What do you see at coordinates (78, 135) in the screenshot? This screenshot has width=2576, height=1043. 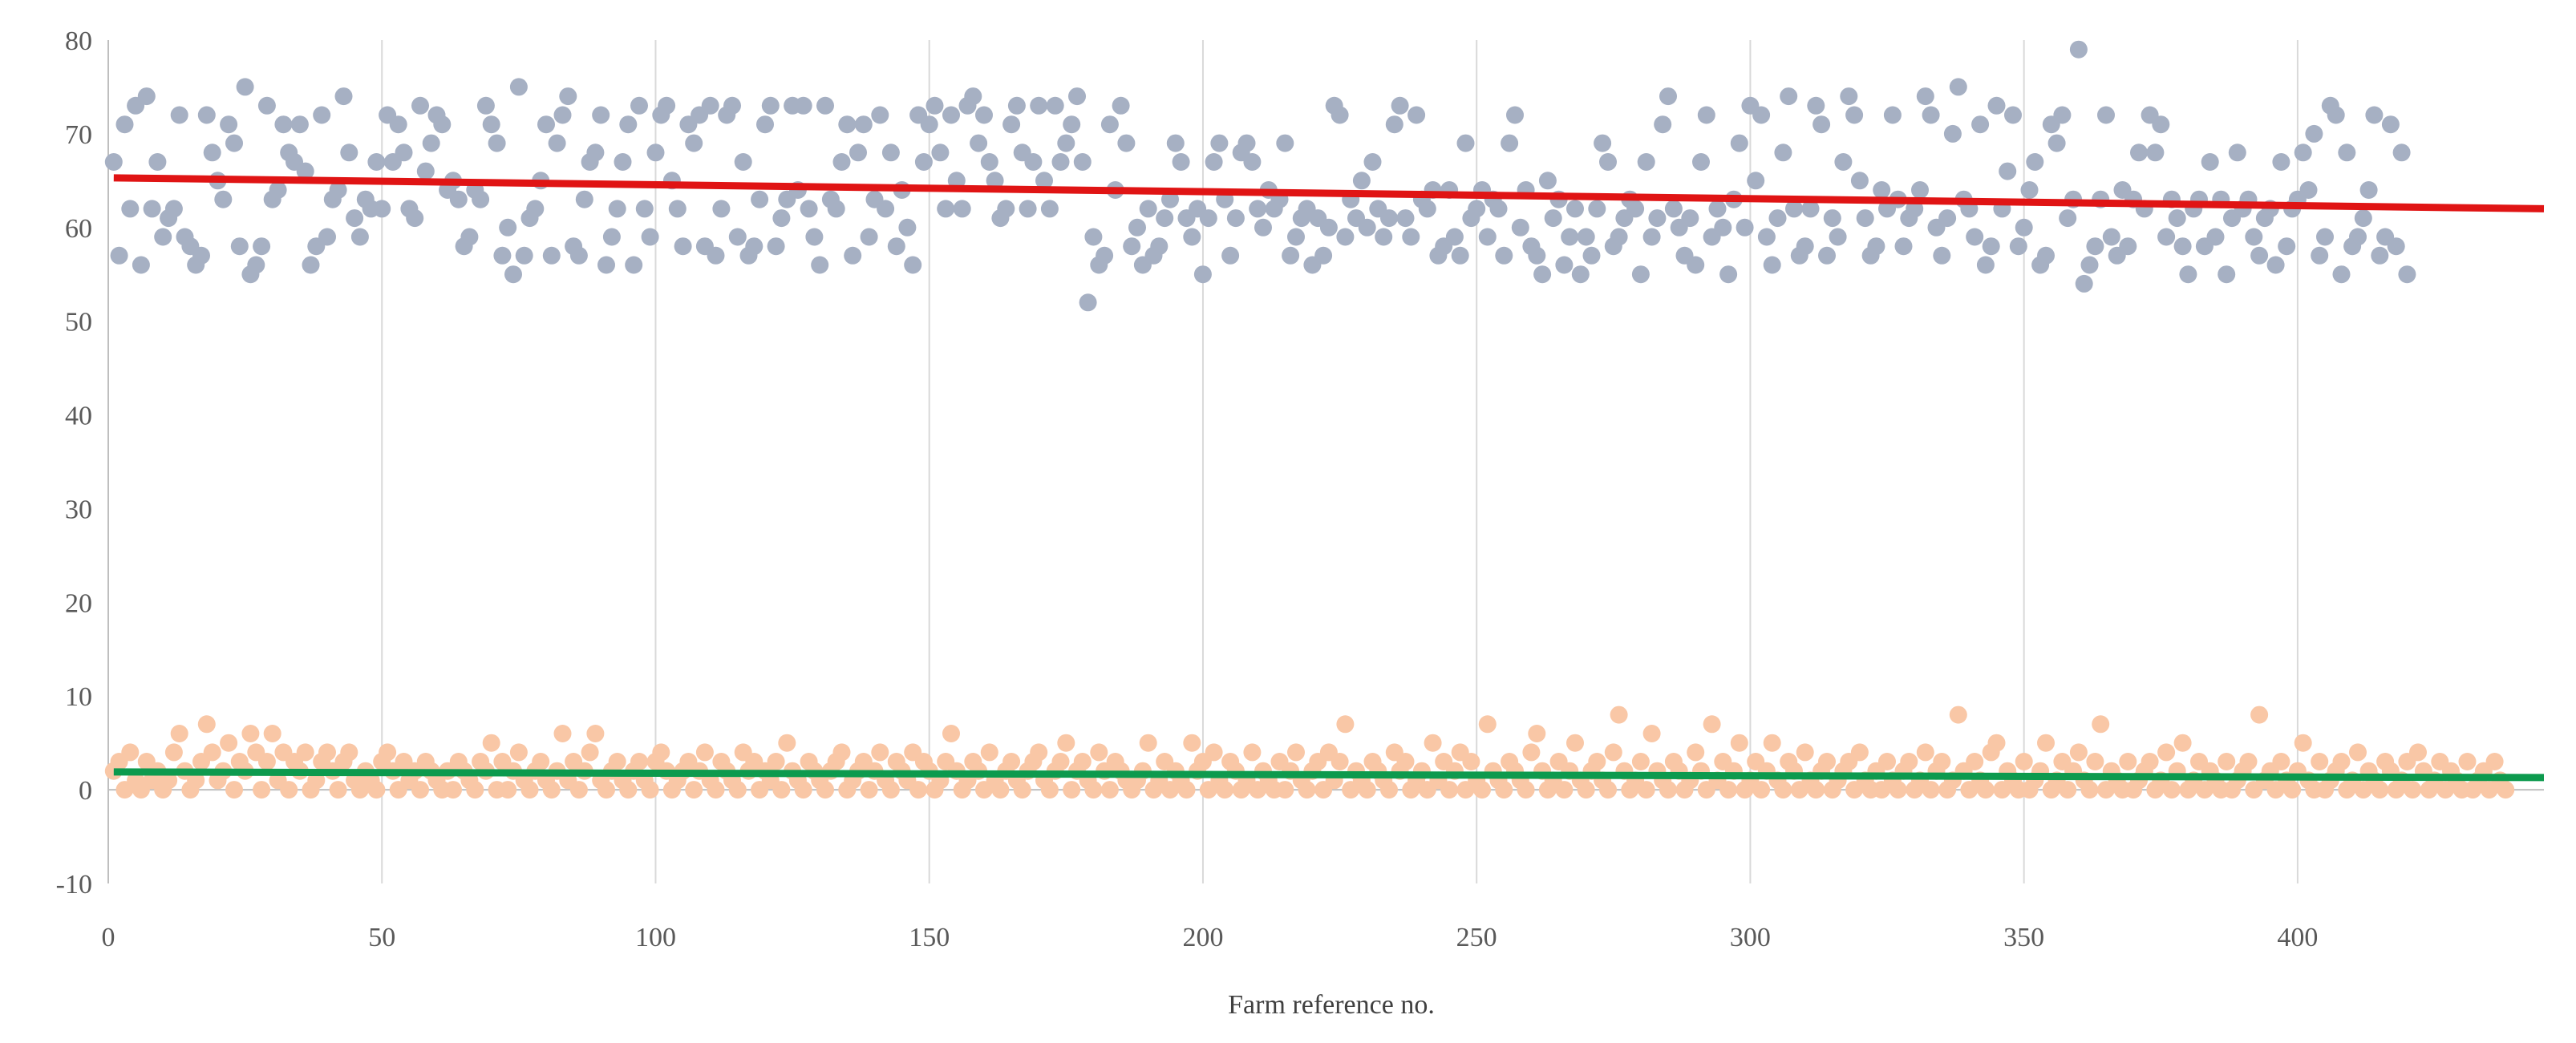 I see `y-tick-label: 70` at bounding box center [78, 135].